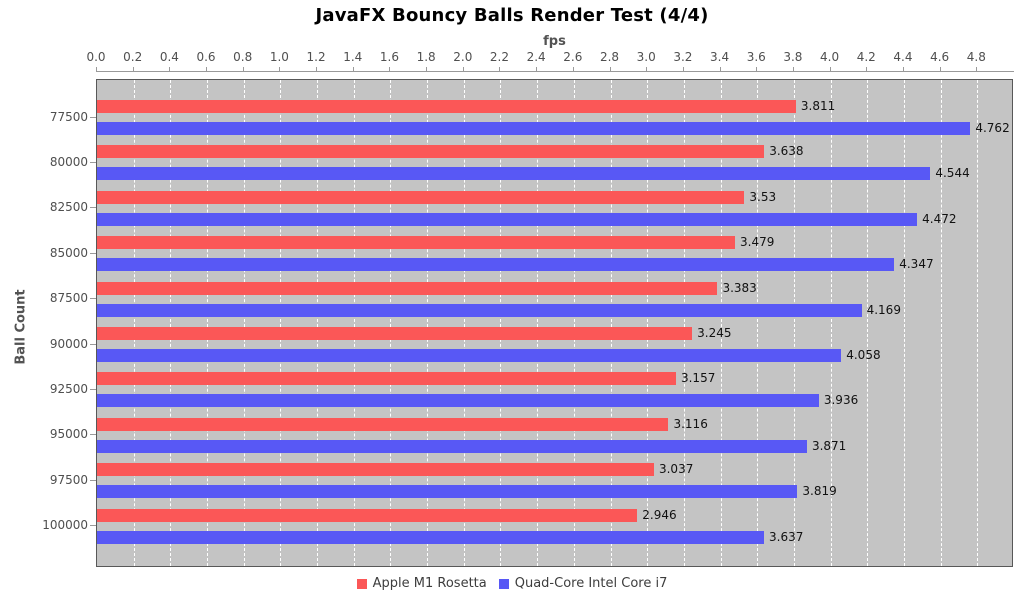 This screenshot has height=600, width=1024. Describe the element at coordinates (389, 57) in the screenshot. I see `x-tick-label: 1.6` at that location.